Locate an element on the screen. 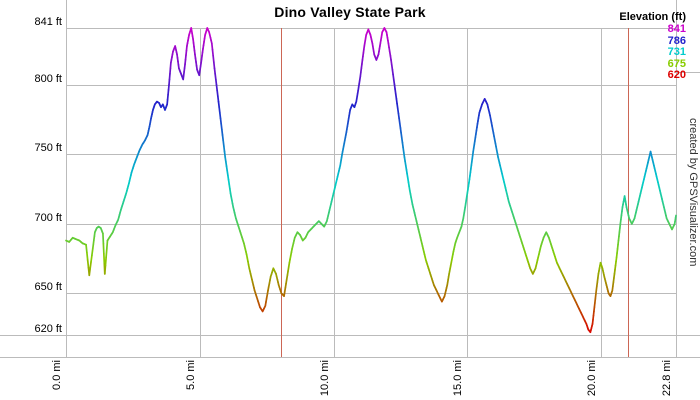 The height and width of the screenshot is (400, 700). legend-entry-841: 841 is located at coordinates (676, 29).